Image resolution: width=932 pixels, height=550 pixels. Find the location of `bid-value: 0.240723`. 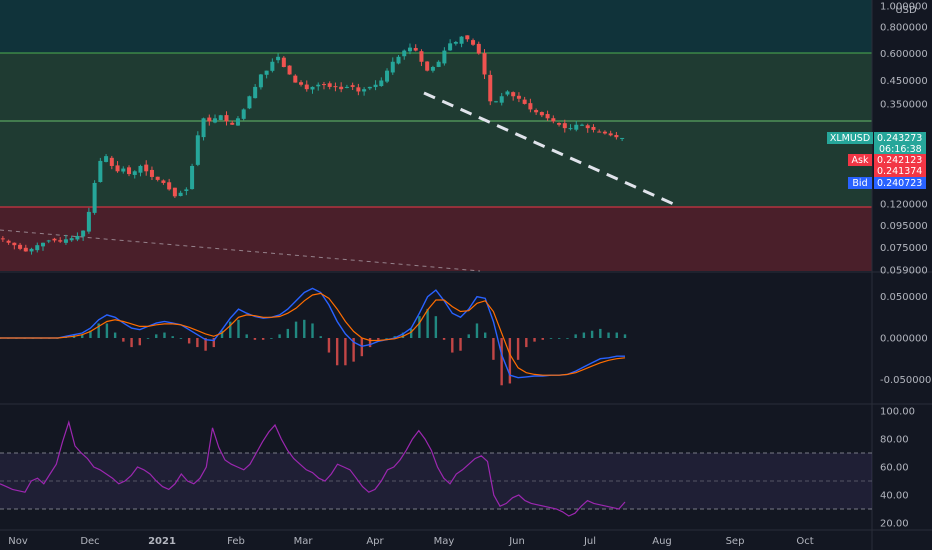

bid-value: 0.240723 is located at coordinates (899, 183).